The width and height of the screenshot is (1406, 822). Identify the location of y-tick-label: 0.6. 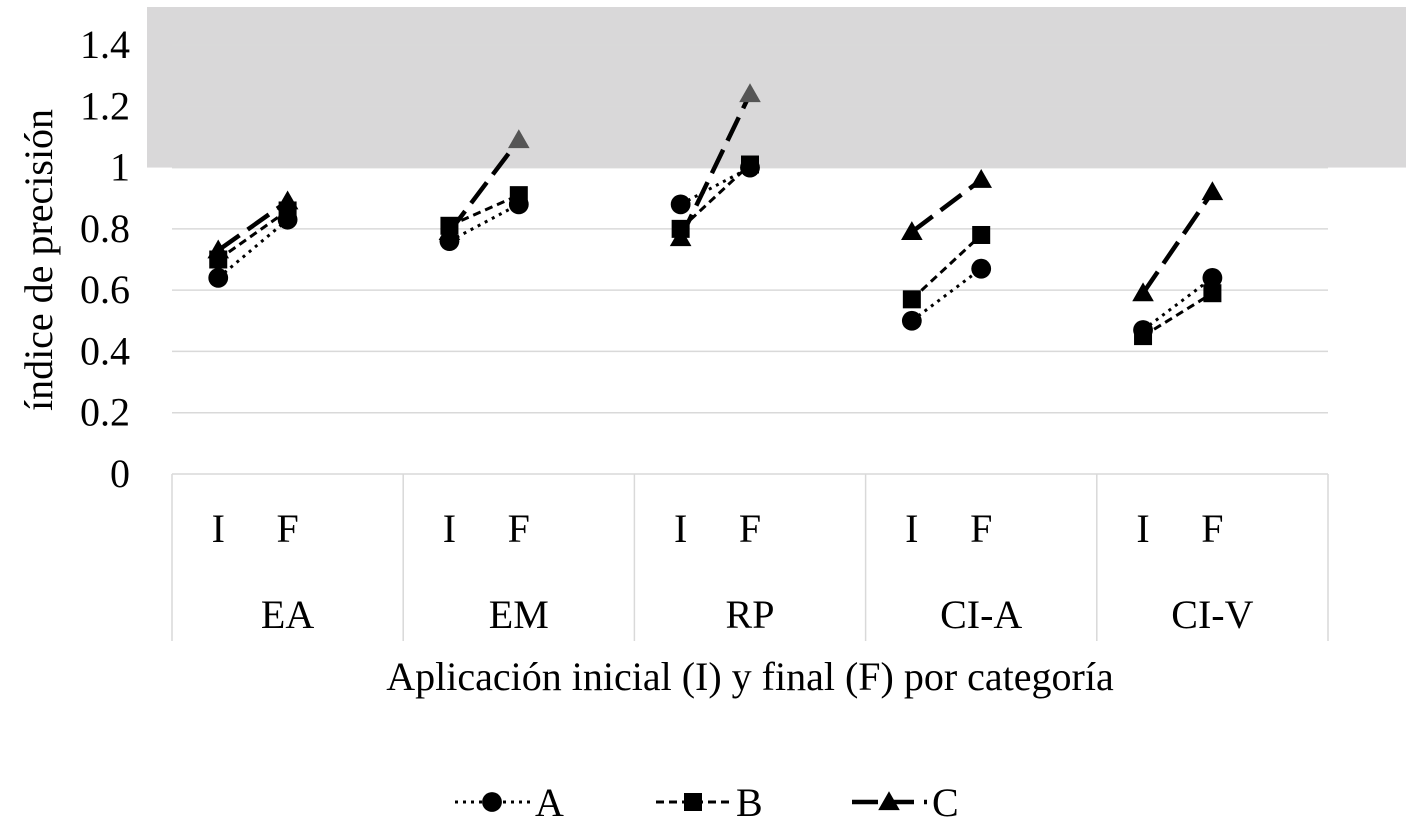
(105, 289).